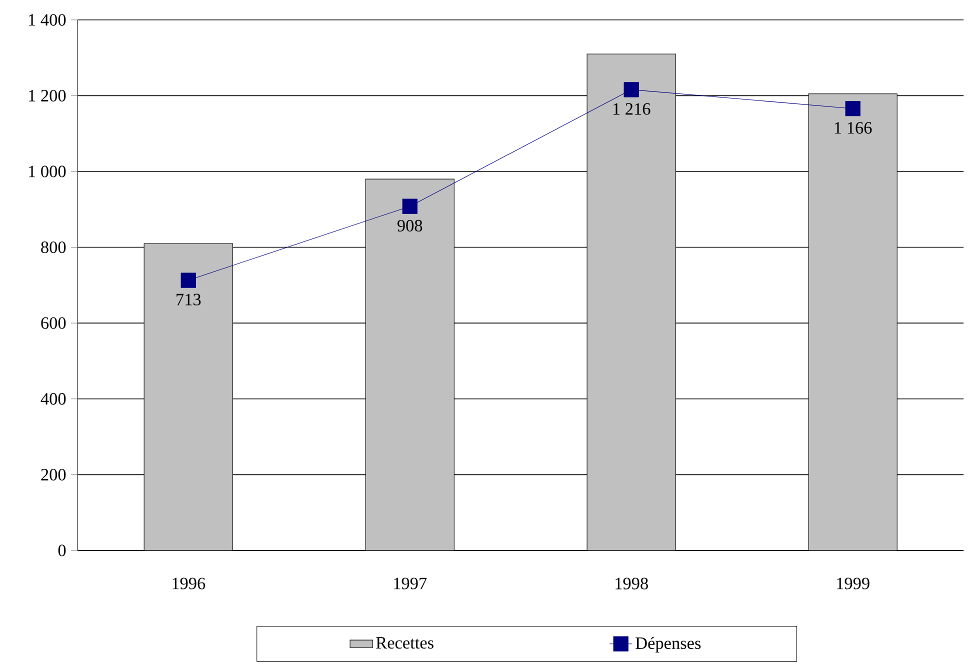 The width and height of the screenshot is (968, 664). I want to click on data-label: 908, so click(409, 226).